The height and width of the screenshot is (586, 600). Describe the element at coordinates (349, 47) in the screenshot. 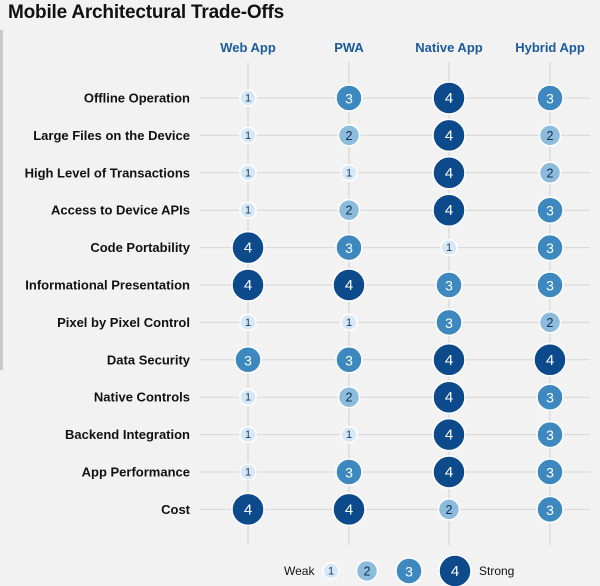

I see `column-header: PWA` at that location.